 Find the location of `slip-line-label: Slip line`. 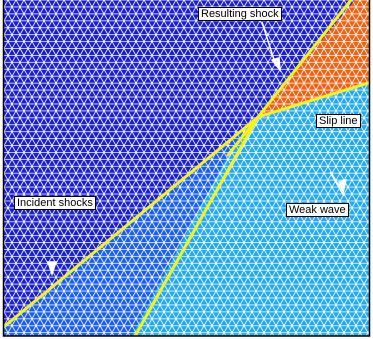

slip-line-label: Slip line is located at coordinates (338, 121).